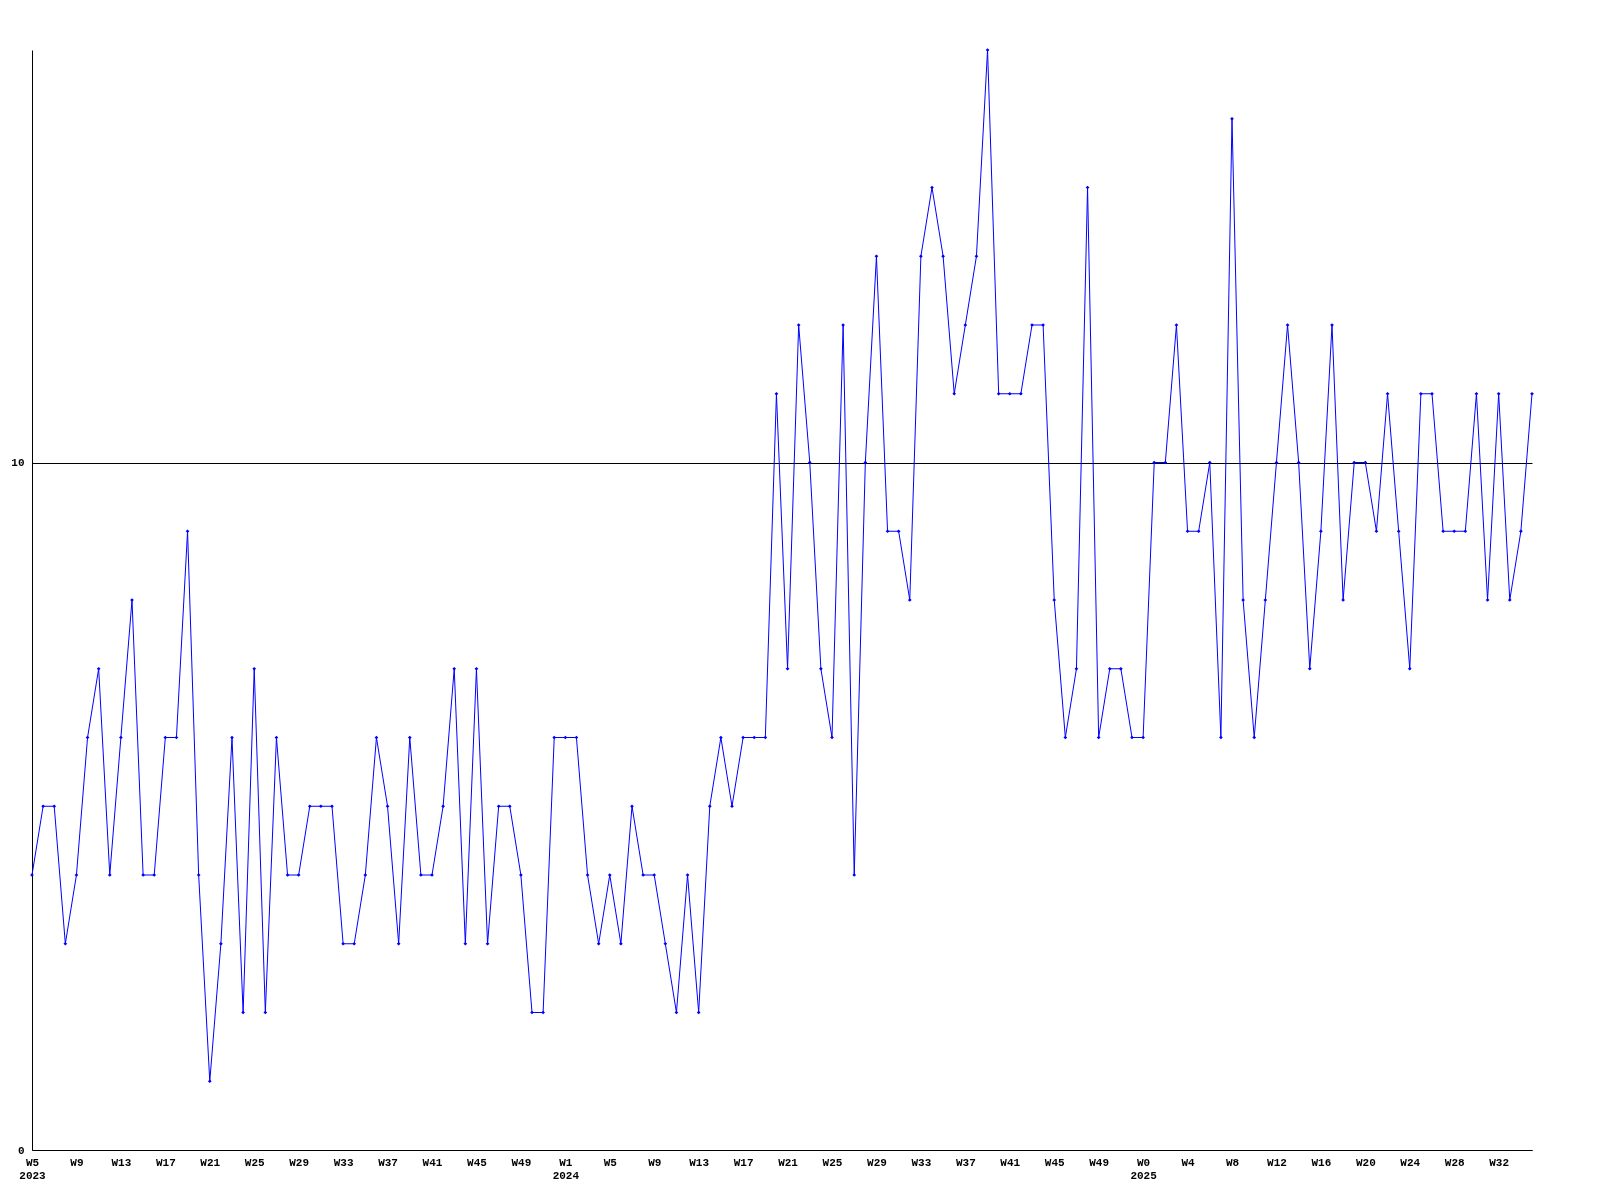 This screenshot has height=1200, width=1600. What do you see at coordinates (566, 1169) in the screenshot?
I see `x-tick-label: W1 2024` at bounding box center [566, 1169].